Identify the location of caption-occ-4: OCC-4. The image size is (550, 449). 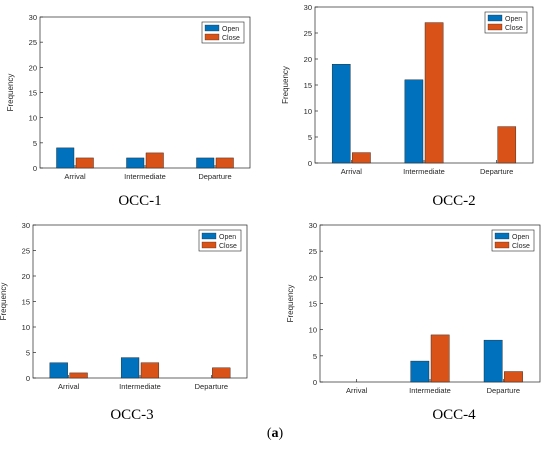
(454, 415).